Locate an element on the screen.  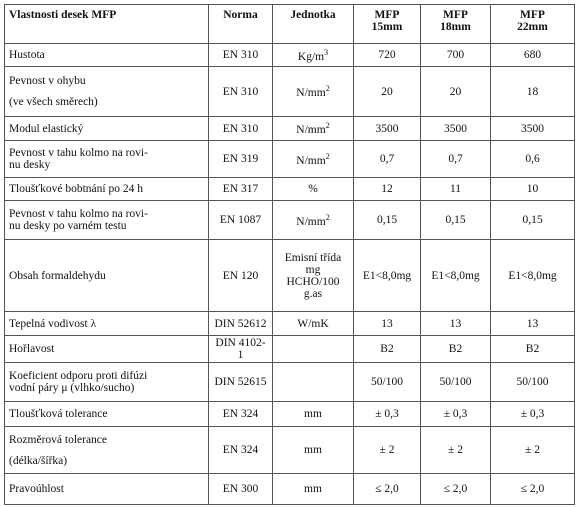
value-cell: 0,6 is located at coordinates (532, 159).